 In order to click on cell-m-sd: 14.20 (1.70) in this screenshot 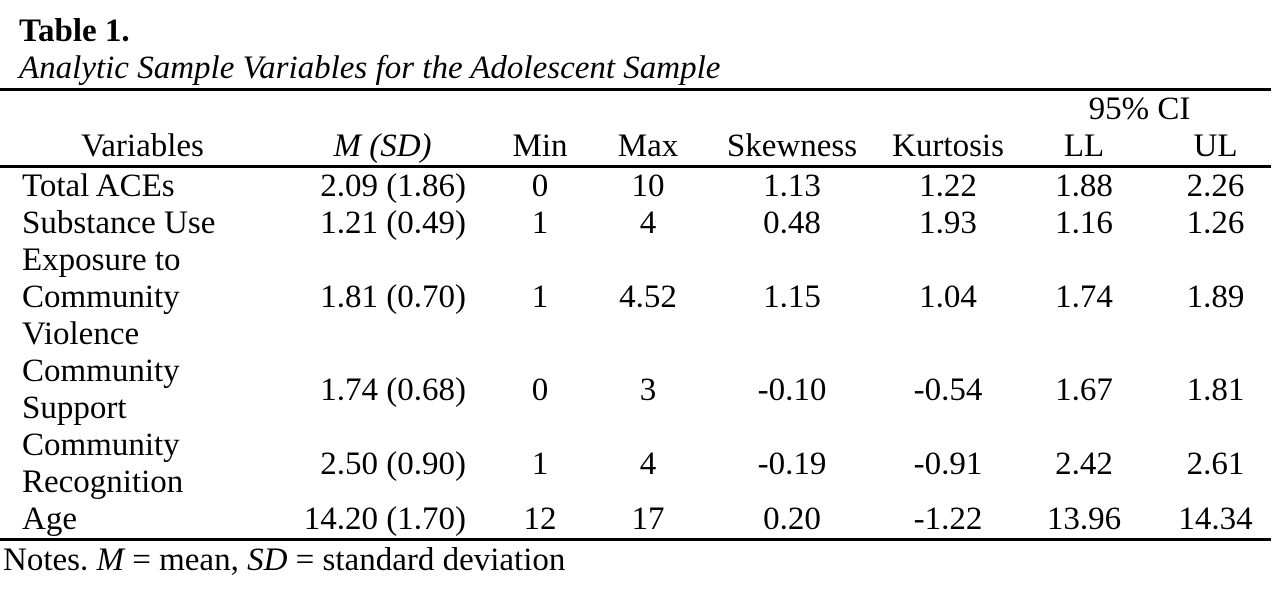, I will do `click(382, 521)`.